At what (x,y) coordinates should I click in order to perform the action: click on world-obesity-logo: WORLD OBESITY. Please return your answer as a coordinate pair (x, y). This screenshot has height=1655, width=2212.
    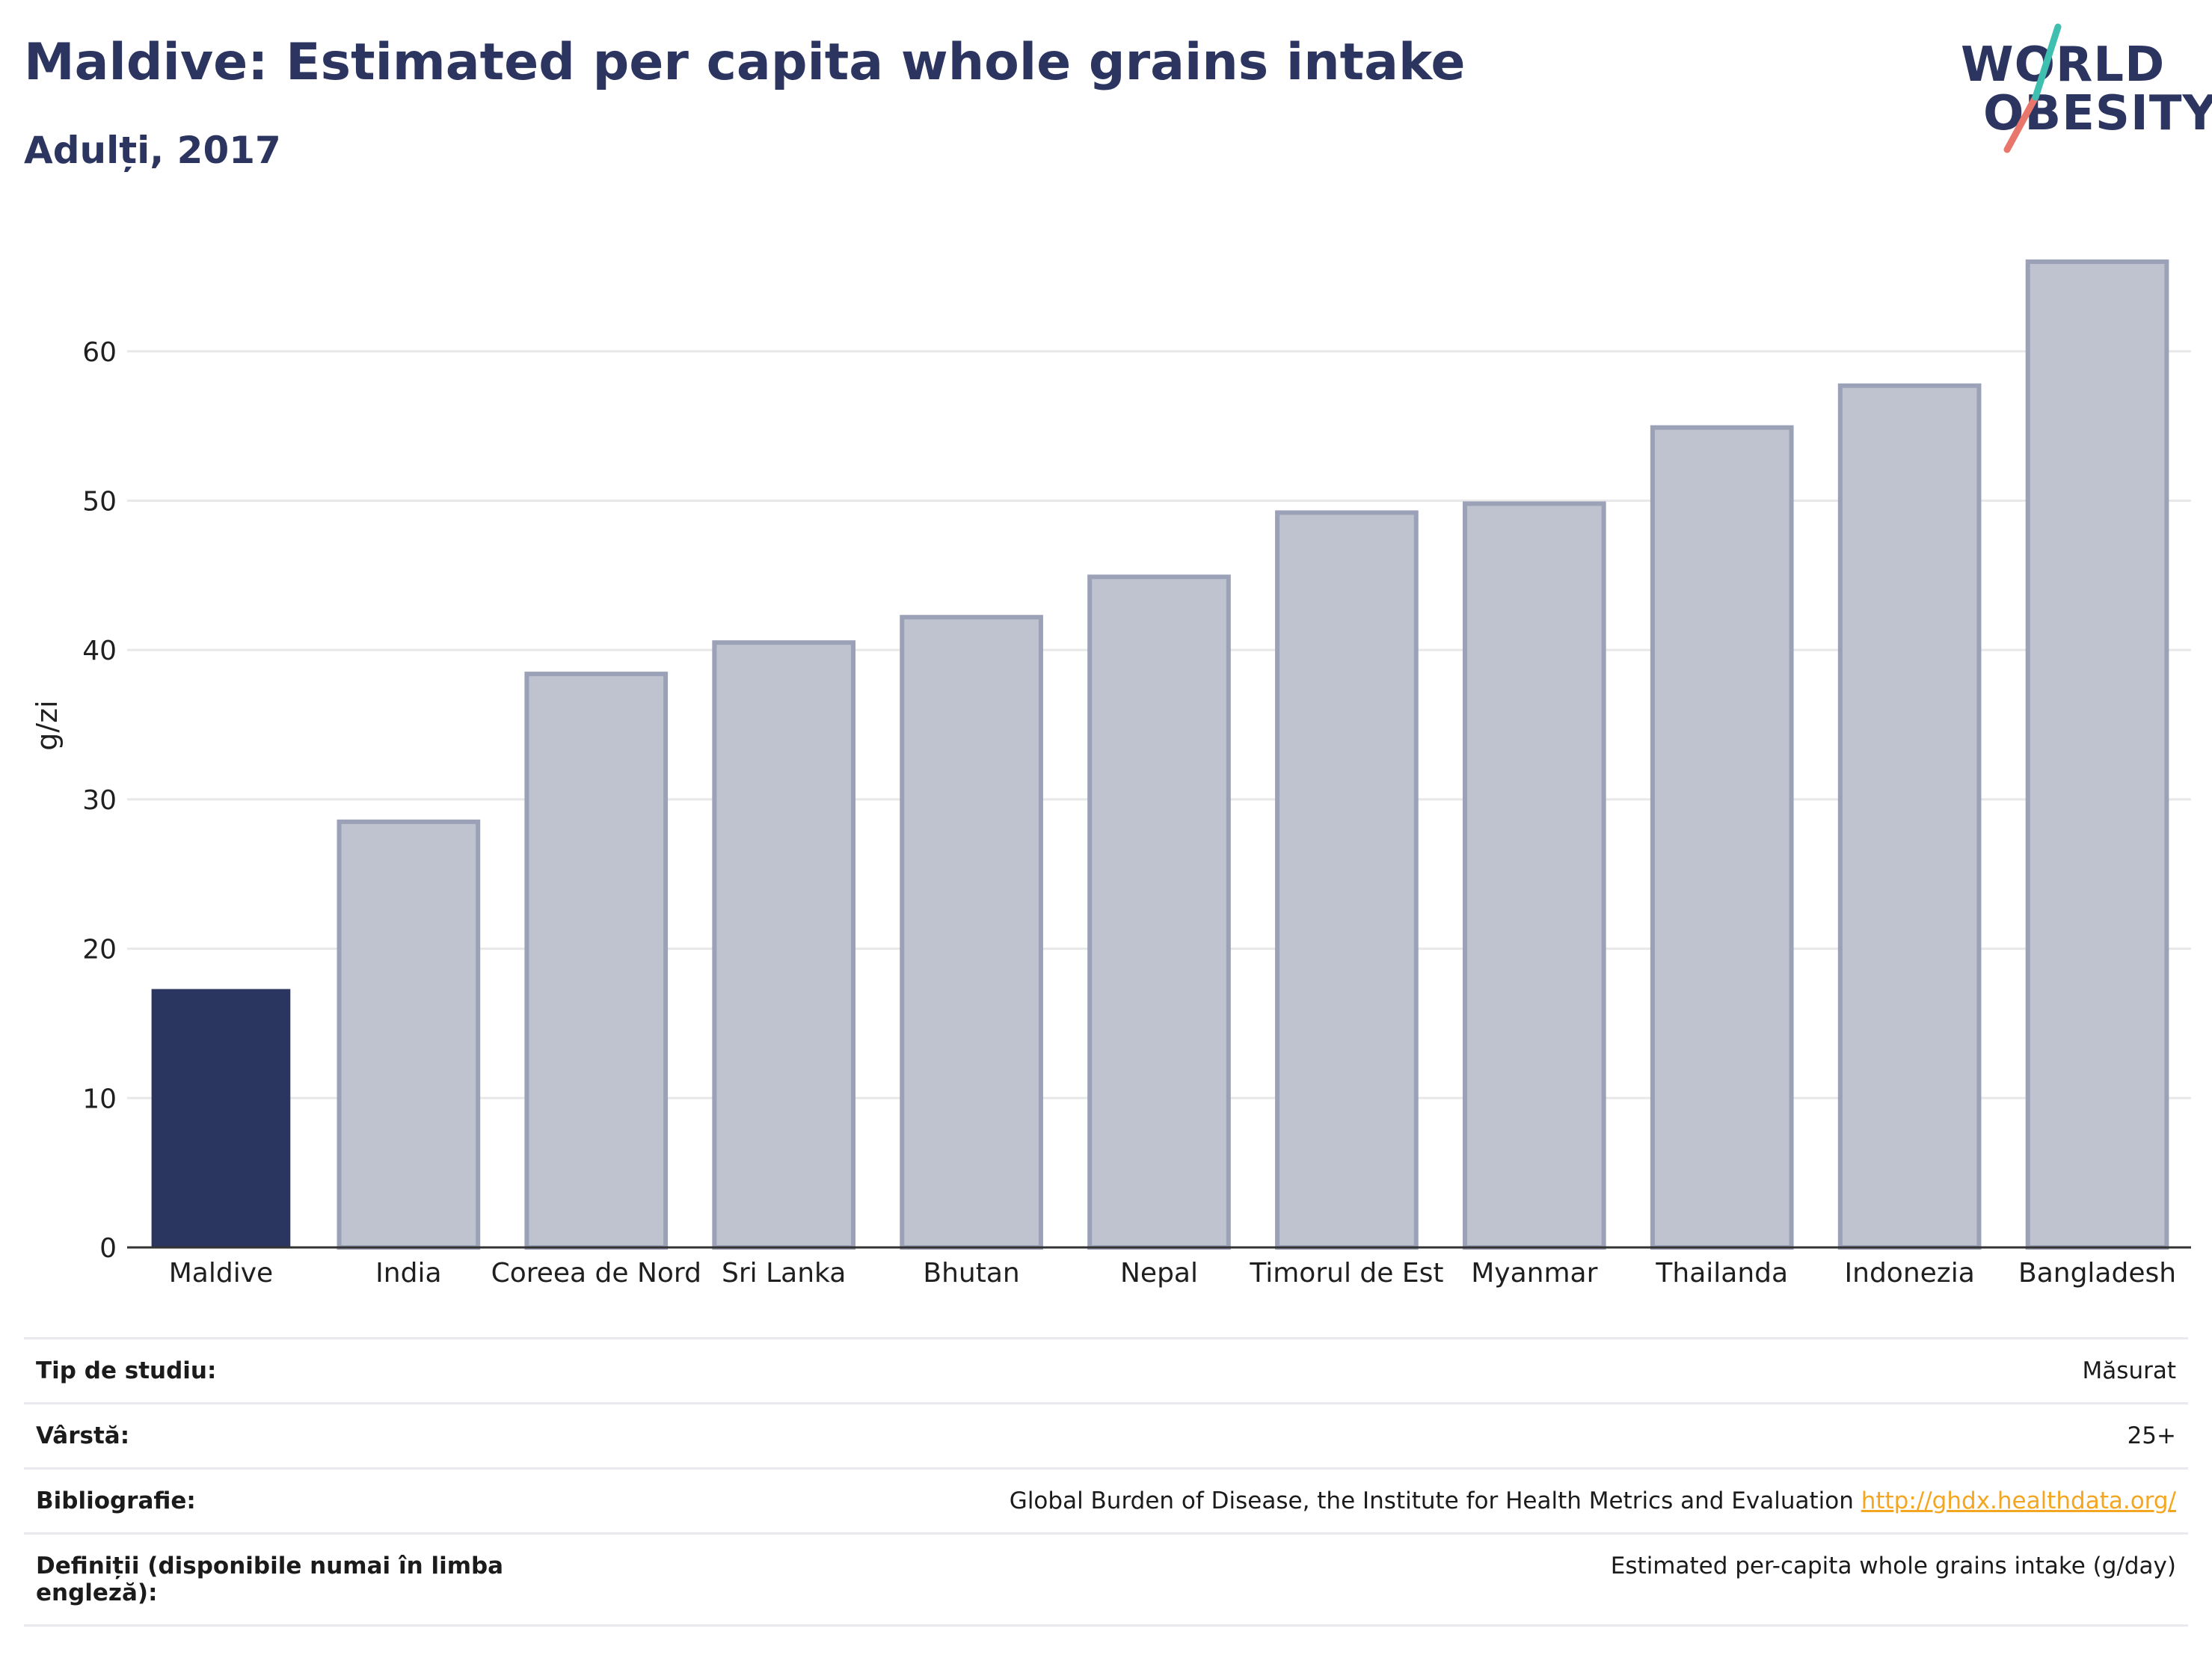
    Looking at the image, I should click on (2082, 89).